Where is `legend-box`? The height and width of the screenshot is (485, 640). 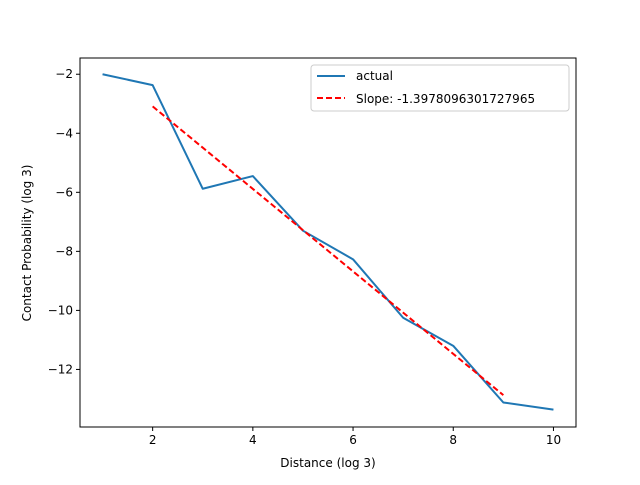
legend-box is located at coordinates (440, 88).